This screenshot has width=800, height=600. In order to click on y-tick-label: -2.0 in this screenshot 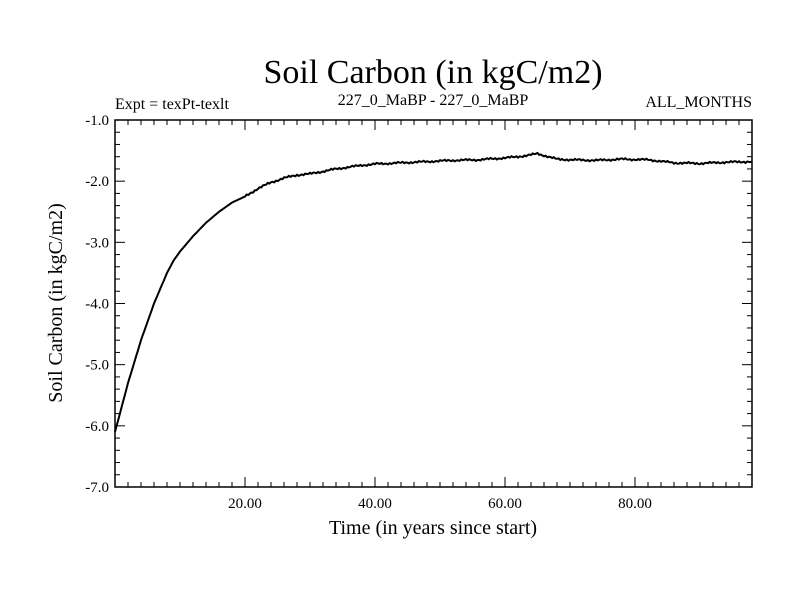, I will do `click(97, 182)`.